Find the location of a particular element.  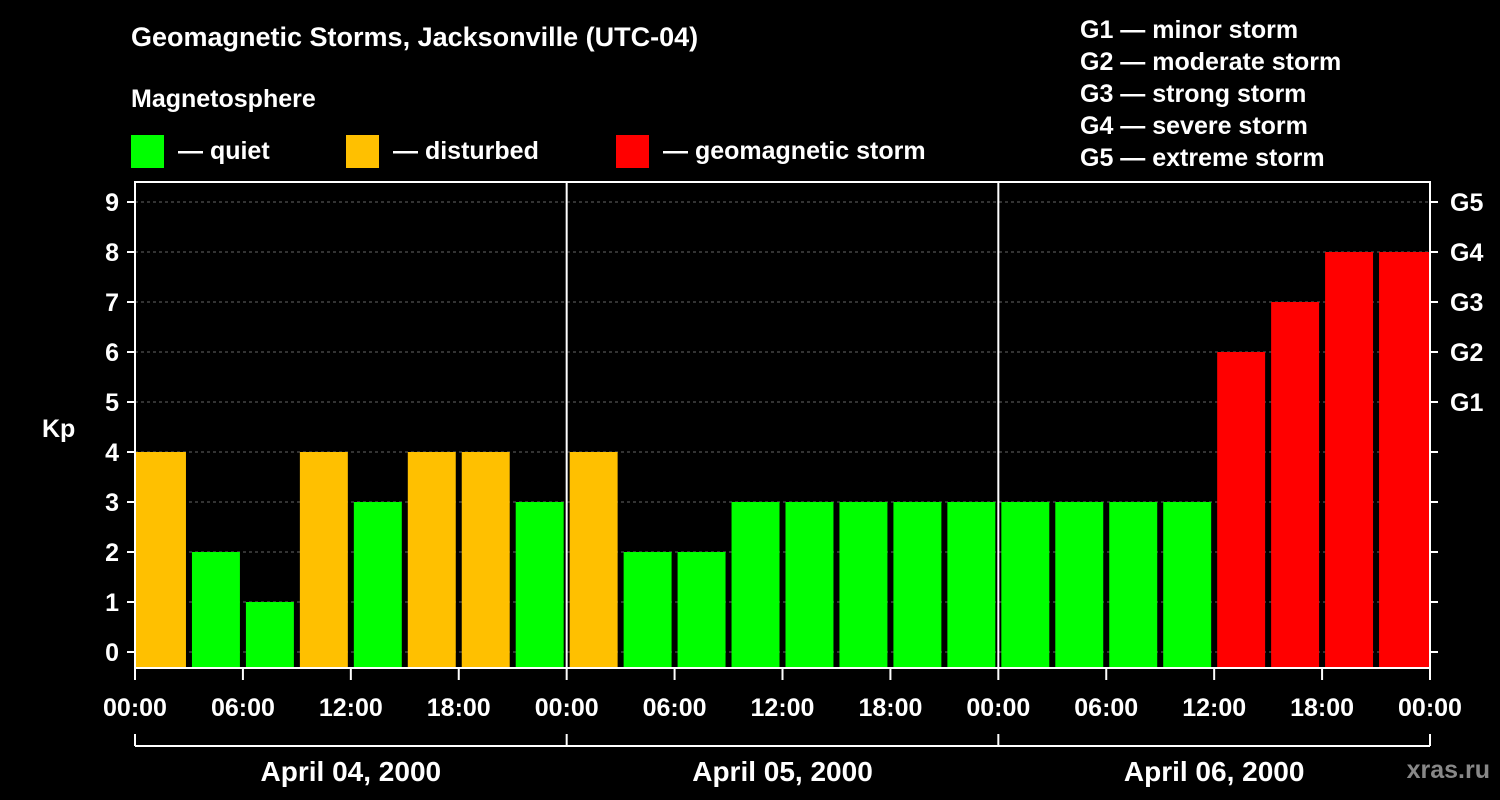

watermark: xras.ru is located at coordinates (1448, 770).